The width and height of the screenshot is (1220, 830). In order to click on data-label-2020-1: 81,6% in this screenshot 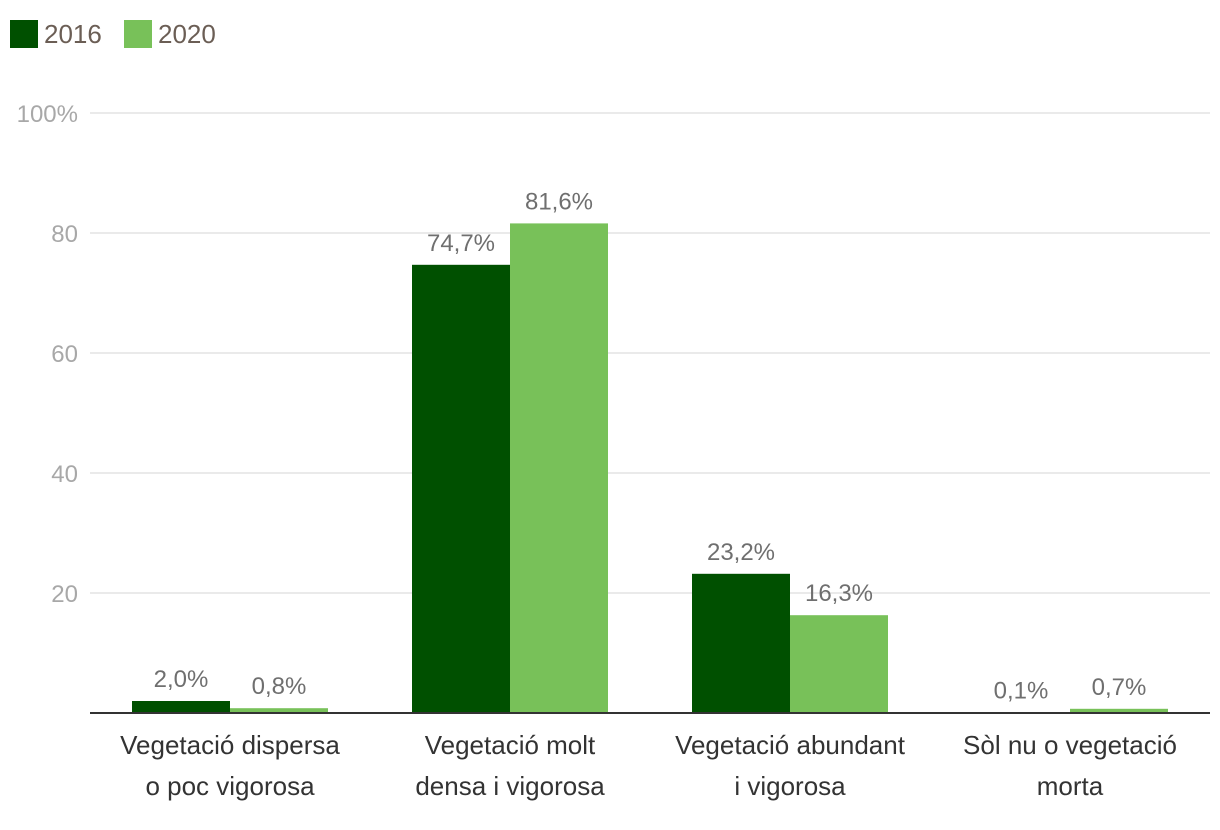, I will do `click(559, 201)`.